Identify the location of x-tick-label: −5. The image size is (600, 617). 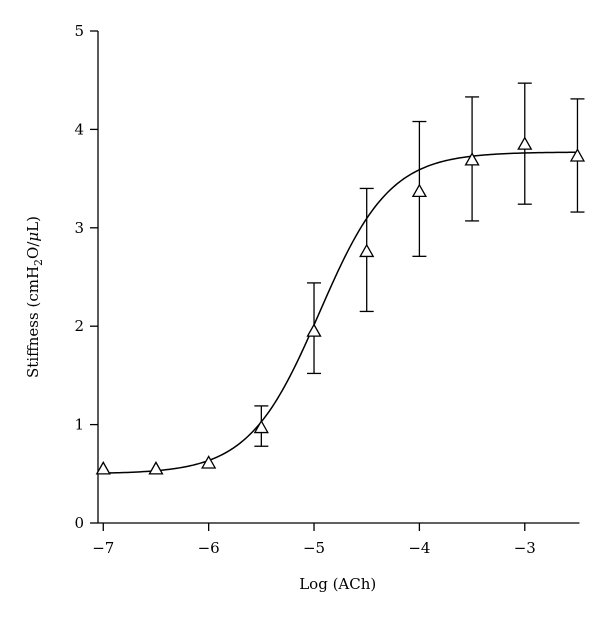
(314, 548).